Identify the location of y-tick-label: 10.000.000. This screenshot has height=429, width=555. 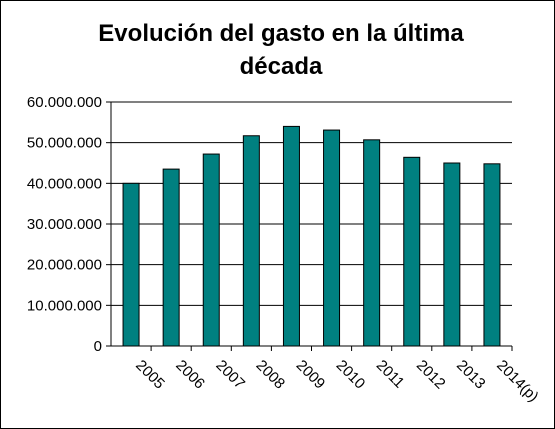
(64, 305).